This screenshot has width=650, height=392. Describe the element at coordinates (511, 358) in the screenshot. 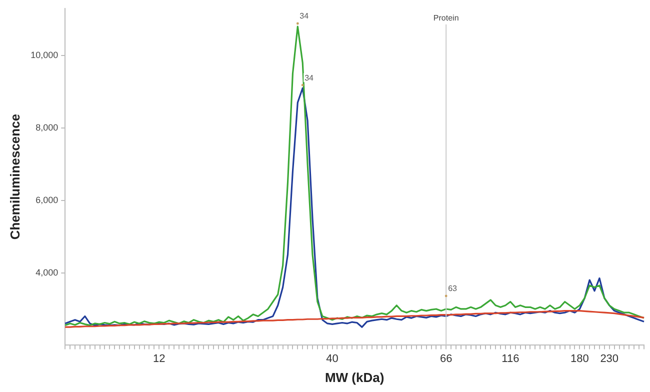

I see `x-tick-label: 116` at that location.